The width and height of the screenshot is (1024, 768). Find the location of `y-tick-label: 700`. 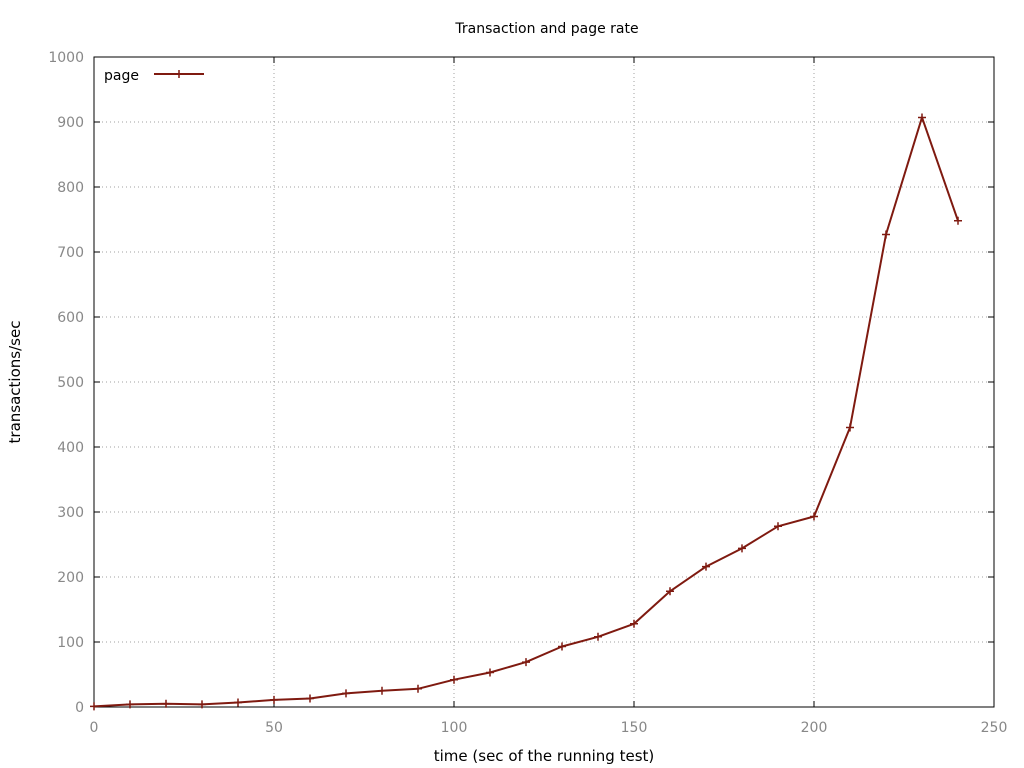

y-tick-label: 700 is located at coordinates (70, 253).